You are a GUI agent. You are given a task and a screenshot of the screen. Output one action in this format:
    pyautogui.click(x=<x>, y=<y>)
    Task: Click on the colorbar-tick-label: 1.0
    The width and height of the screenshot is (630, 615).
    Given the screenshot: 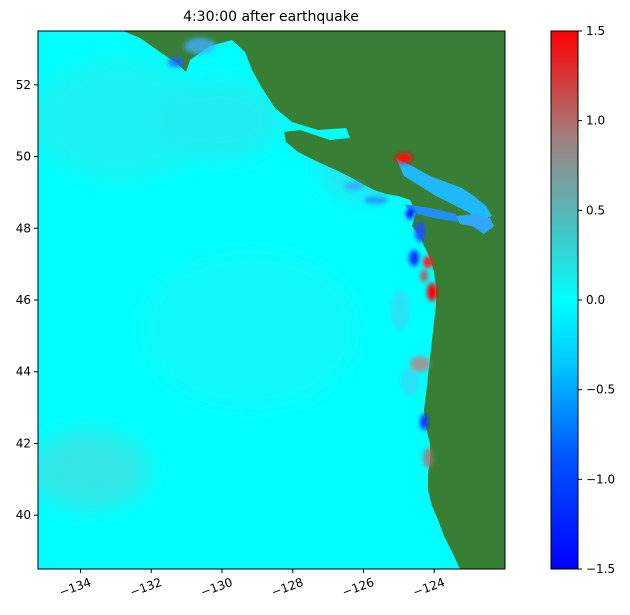 What is the action you would take?
    pyautogui.click(x=595, y=121)
    